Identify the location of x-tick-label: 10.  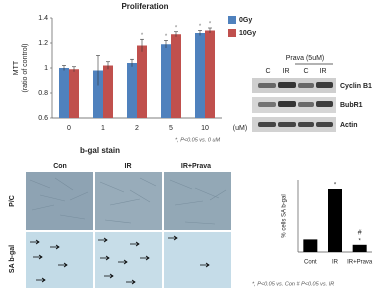
(205, 128).